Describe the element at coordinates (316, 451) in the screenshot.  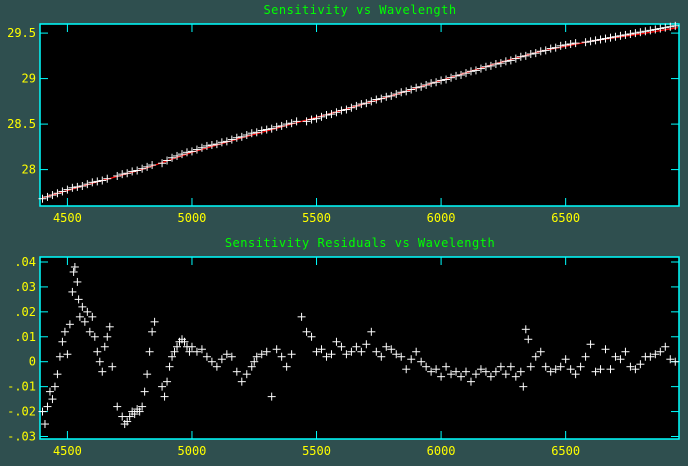
I see `x-tick-label: 5500` at that location.